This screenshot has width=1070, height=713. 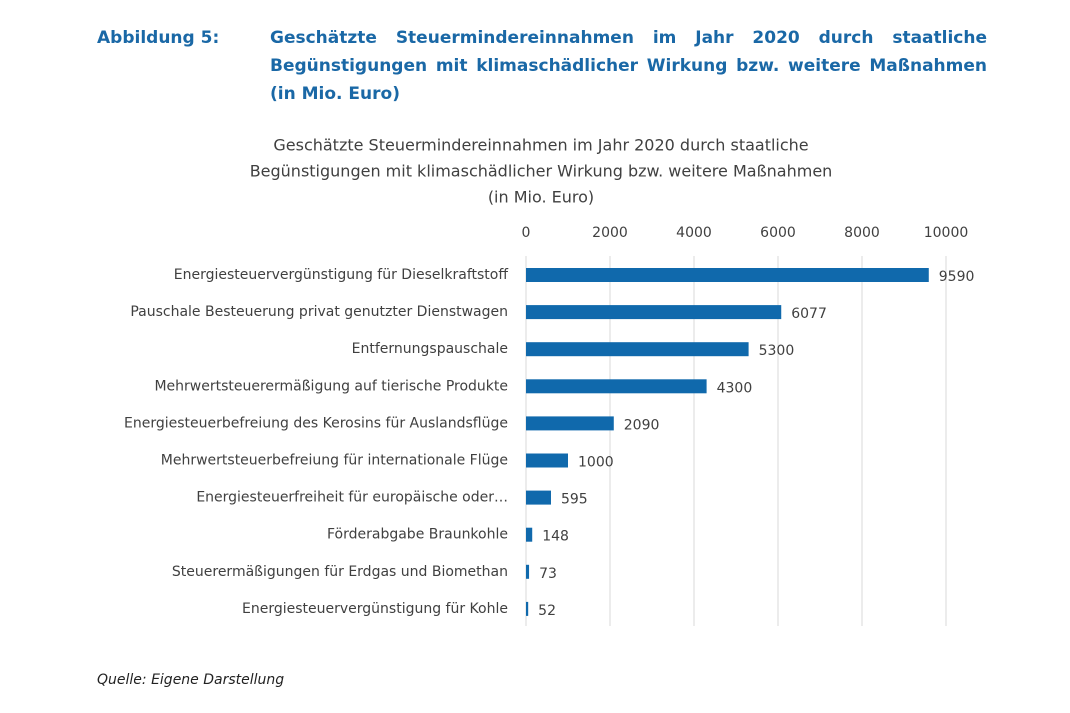 What do you see at coordinates (548, 574) in the screenshot?
I see `value-label: 73` at bounding box center [548, 574].